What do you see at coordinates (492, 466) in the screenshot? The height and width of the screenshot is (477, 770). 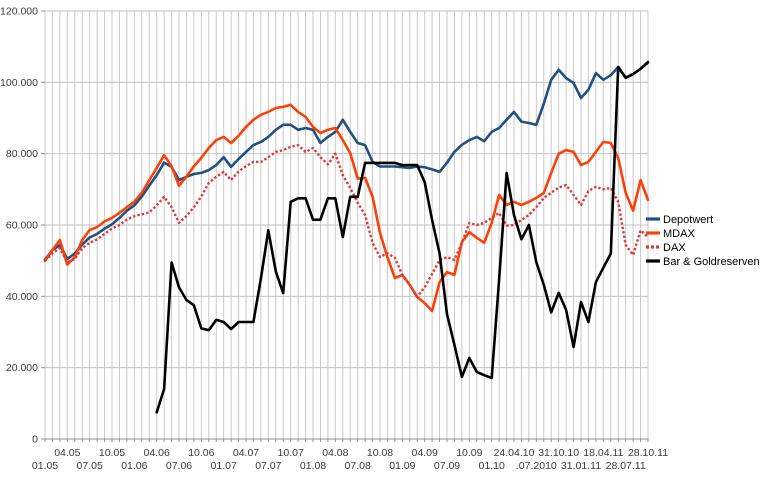 I see `x-axis-label: 01.10` at bounding box center [492, 466].